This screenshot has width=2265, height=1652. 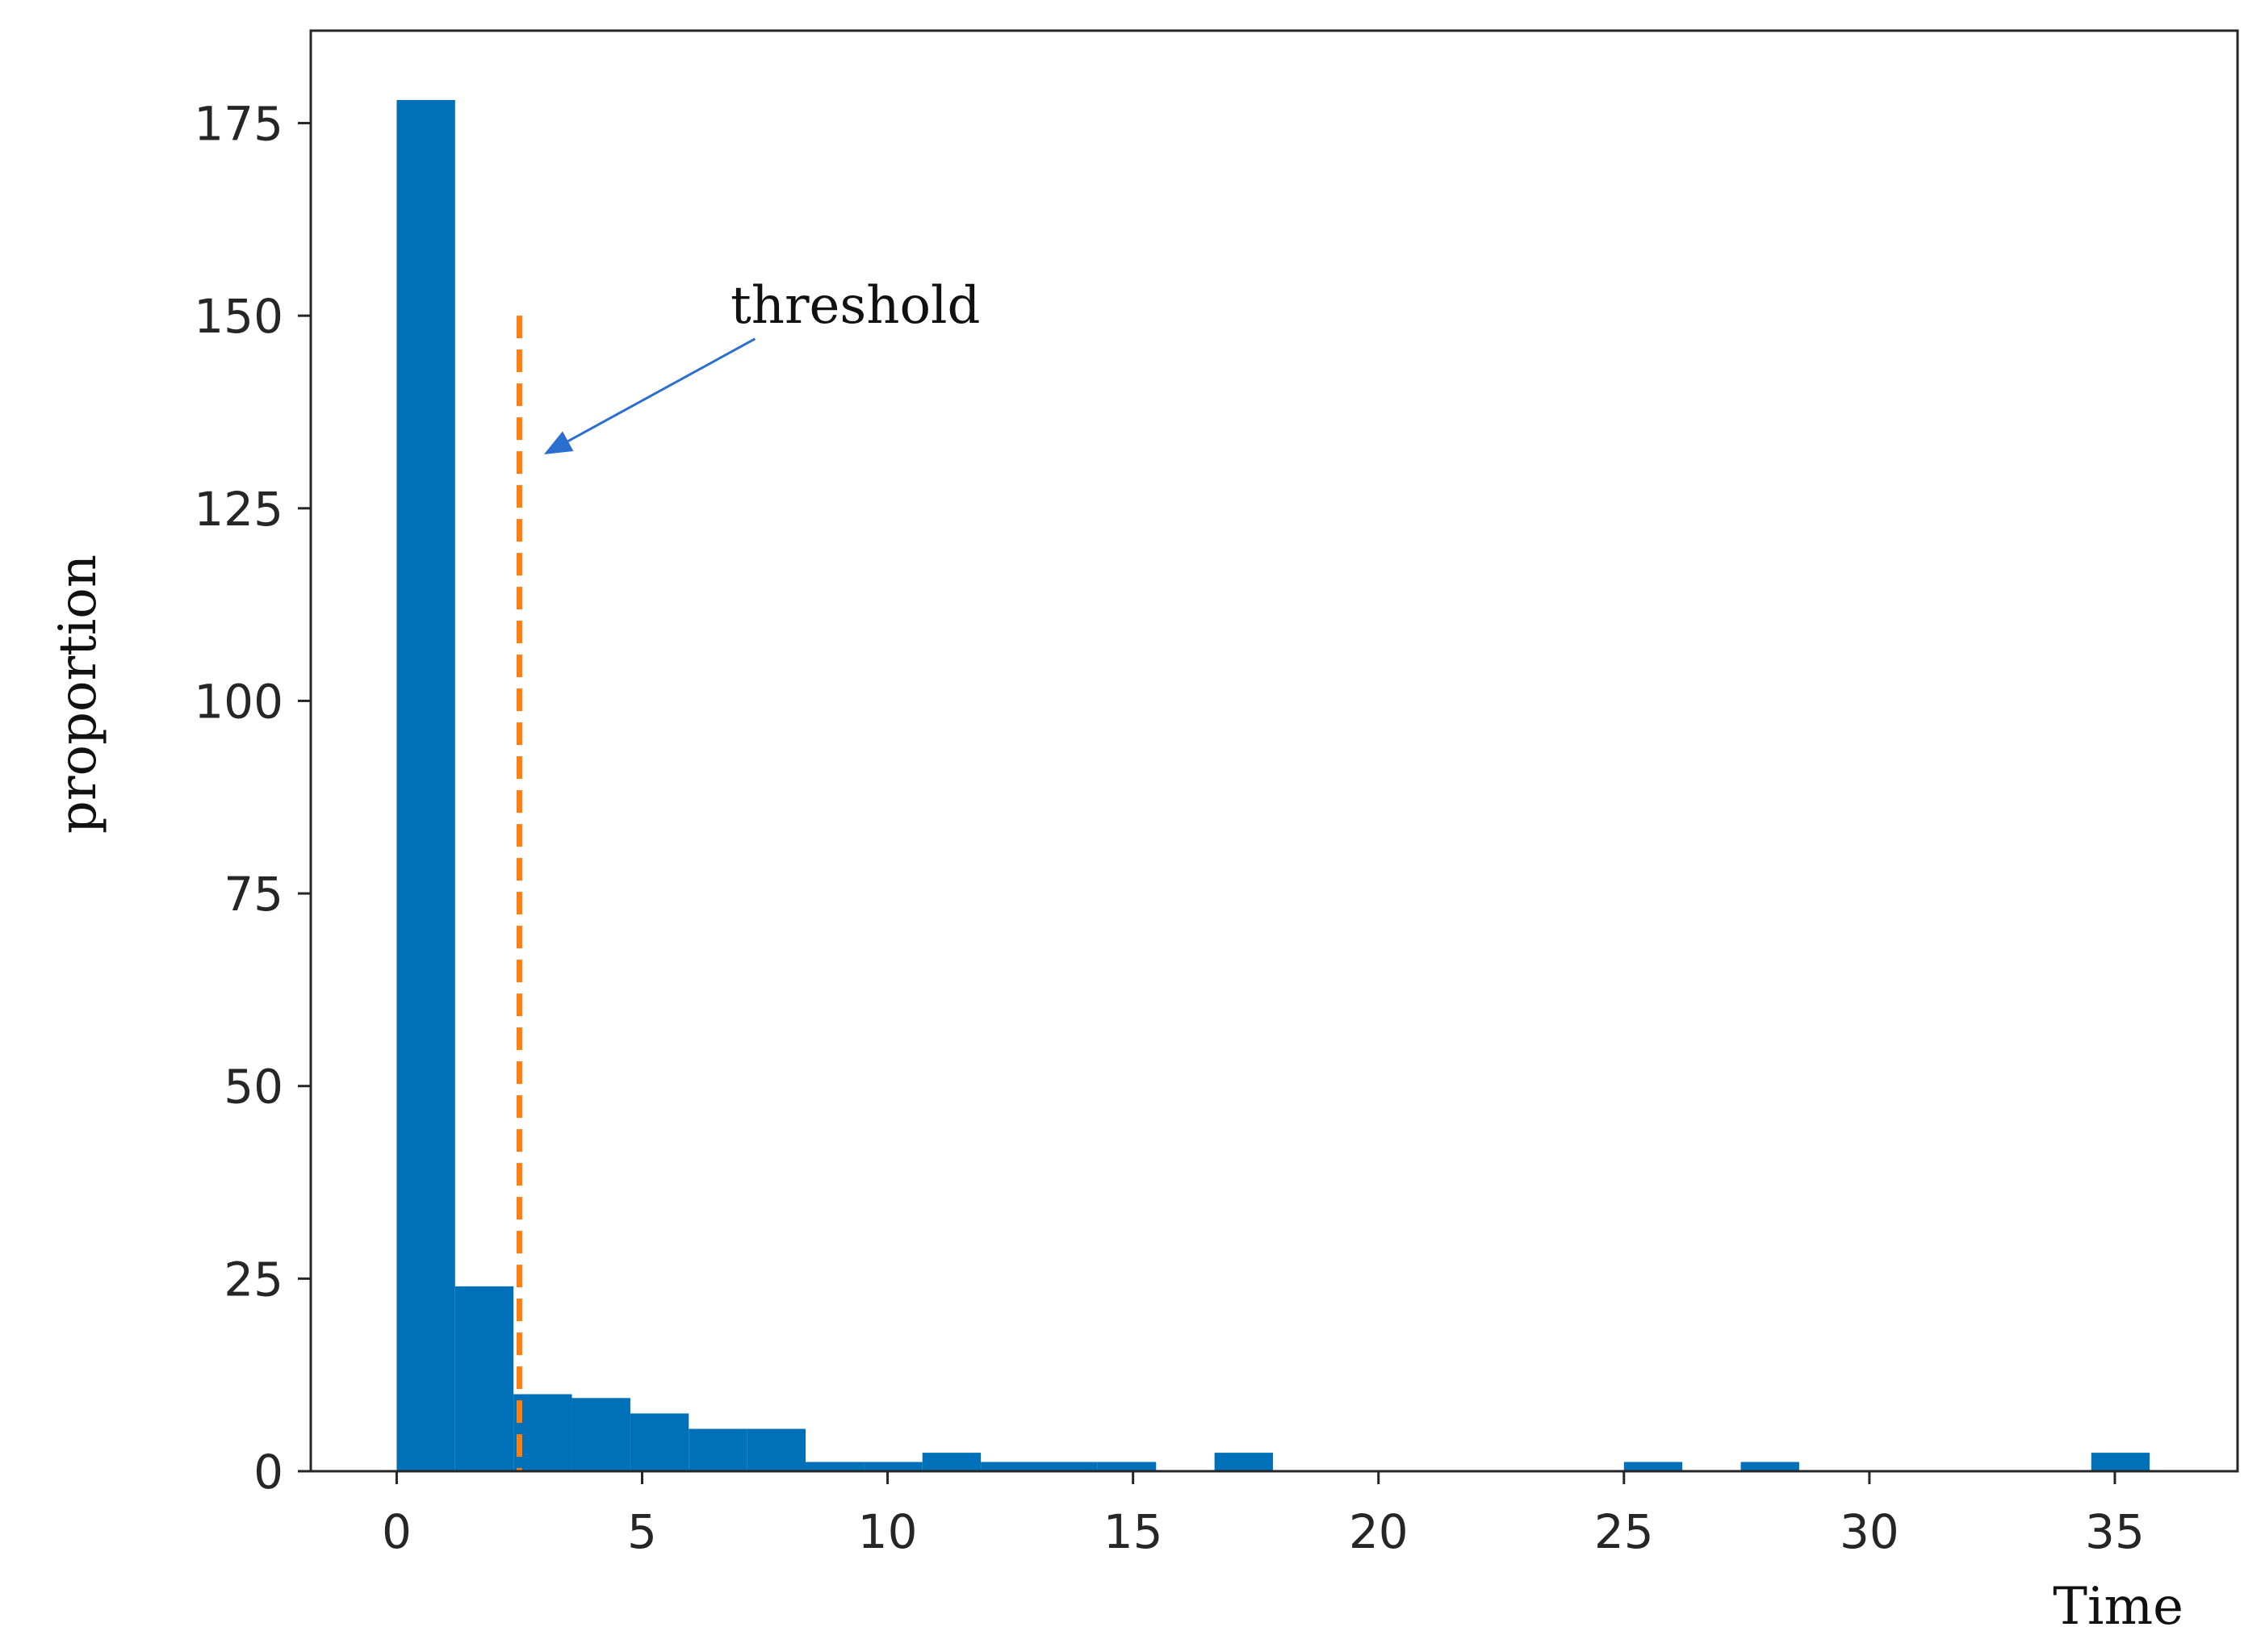 I want to click on annotation-layer: threshold, so click(x=761, y=365).